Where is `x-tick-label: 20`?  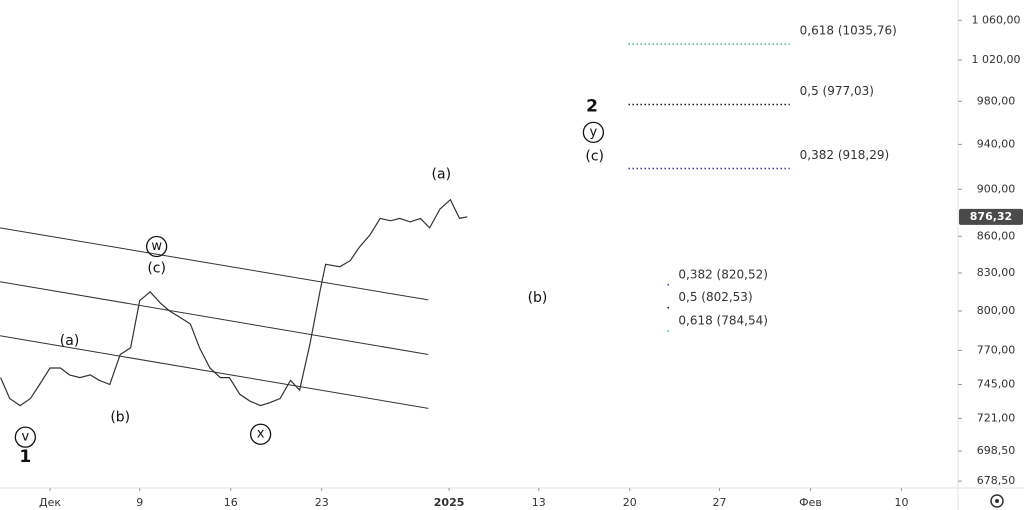 x-tick-label: 20 is located at coordinates (630, 502).